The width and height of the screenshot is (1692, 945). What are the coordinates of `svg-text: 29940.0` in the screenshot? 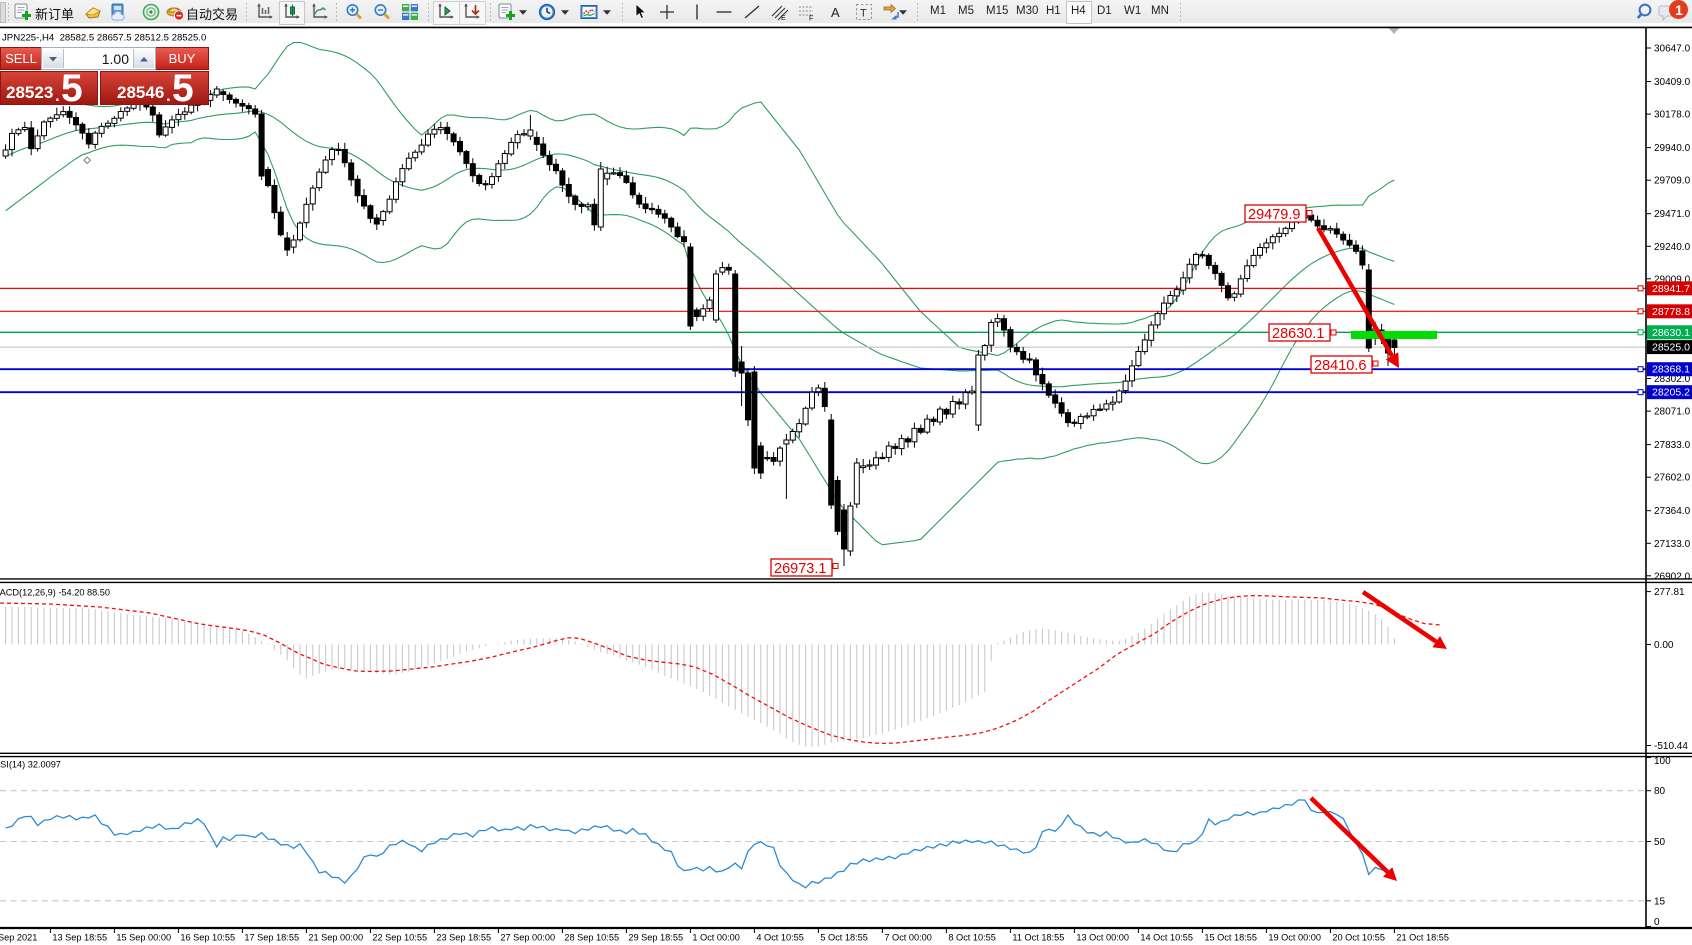 It's located at (1672, 148).